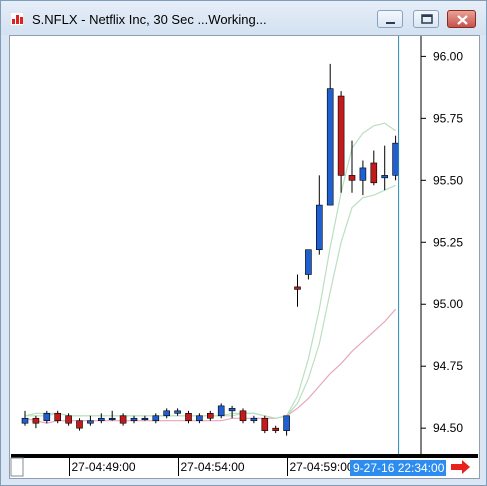  What do you see at coordinates (17, 19) in the screenshot?
I see `chart-app-icon` at bounding box center [17, 19].